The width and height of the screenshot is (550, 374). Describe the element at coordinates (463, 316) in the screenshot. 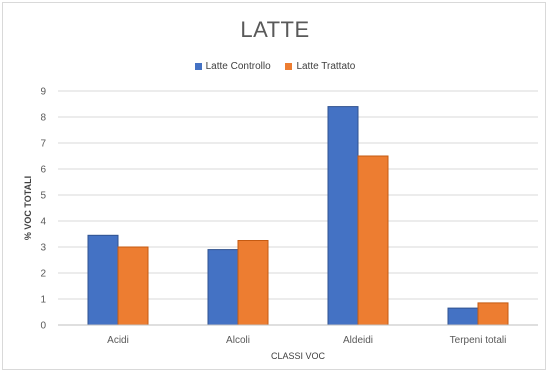

I see `bar-controllo-terpeni-totali` at that location.